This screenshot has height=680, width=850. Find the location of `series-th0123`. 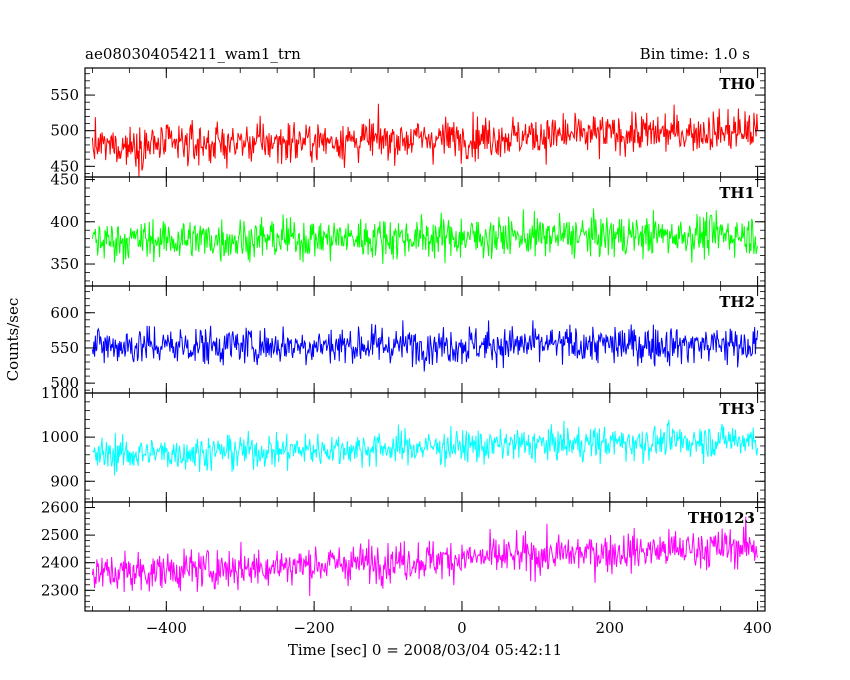

series-th0123 is located at coordinates (425, 556).